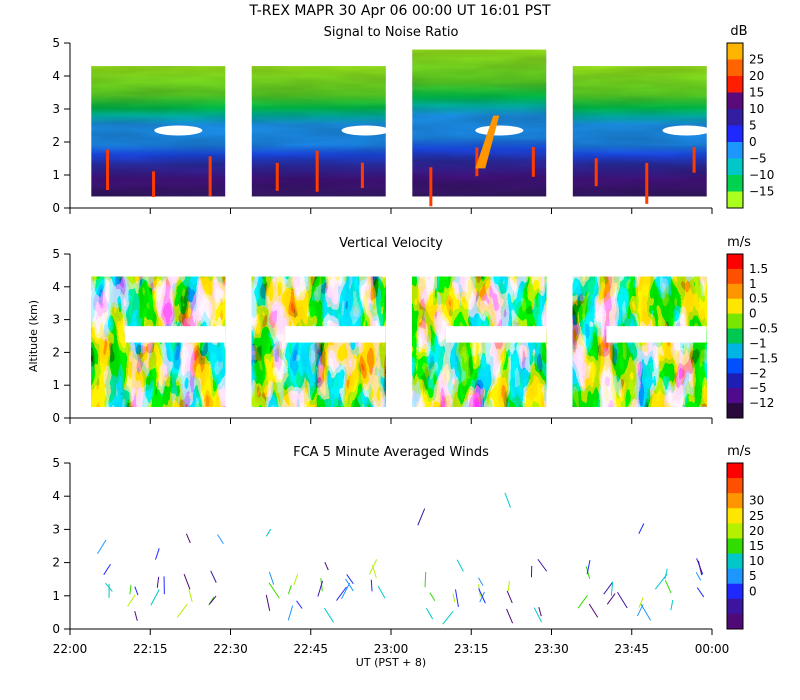 The image size is (800, 700). What do you see at coordinates (763, 358) in the screenshot?
I see `colorbar-label: −1.5` at bounding box center [763, 358].